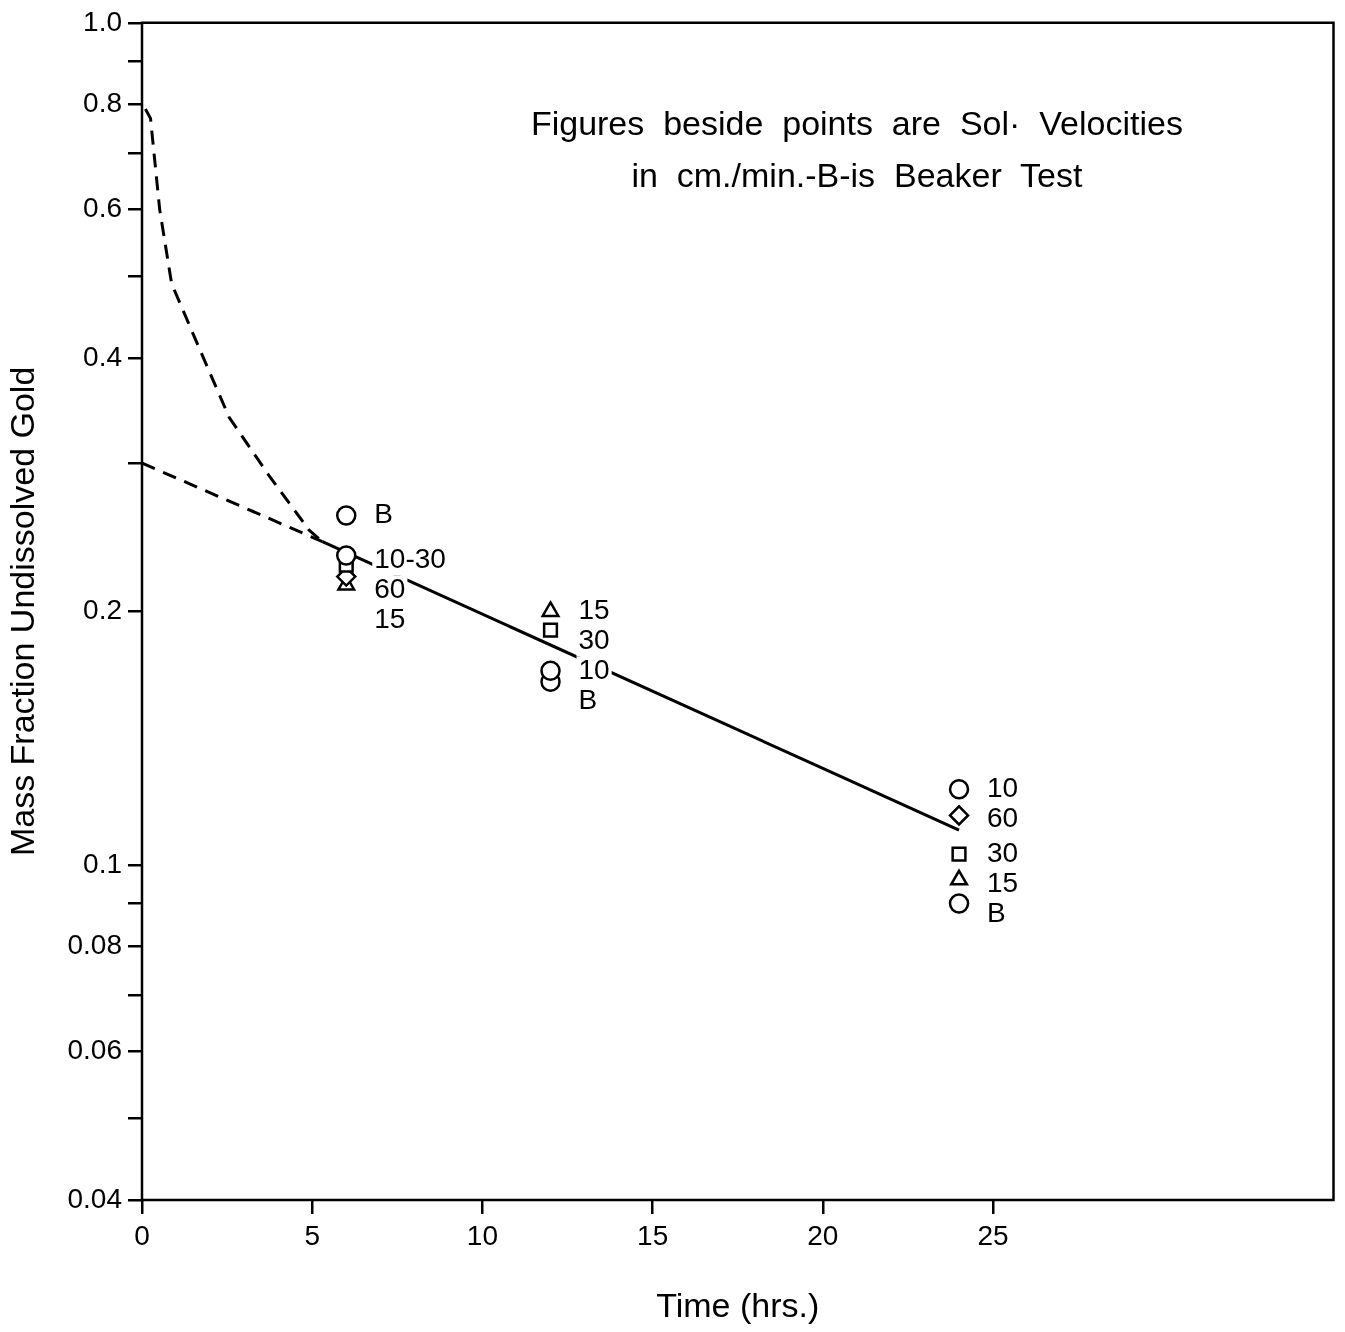 This screenshot has height=1332, width=1345. I want to click on y-tick-label: 0.08, so click(94, 945).